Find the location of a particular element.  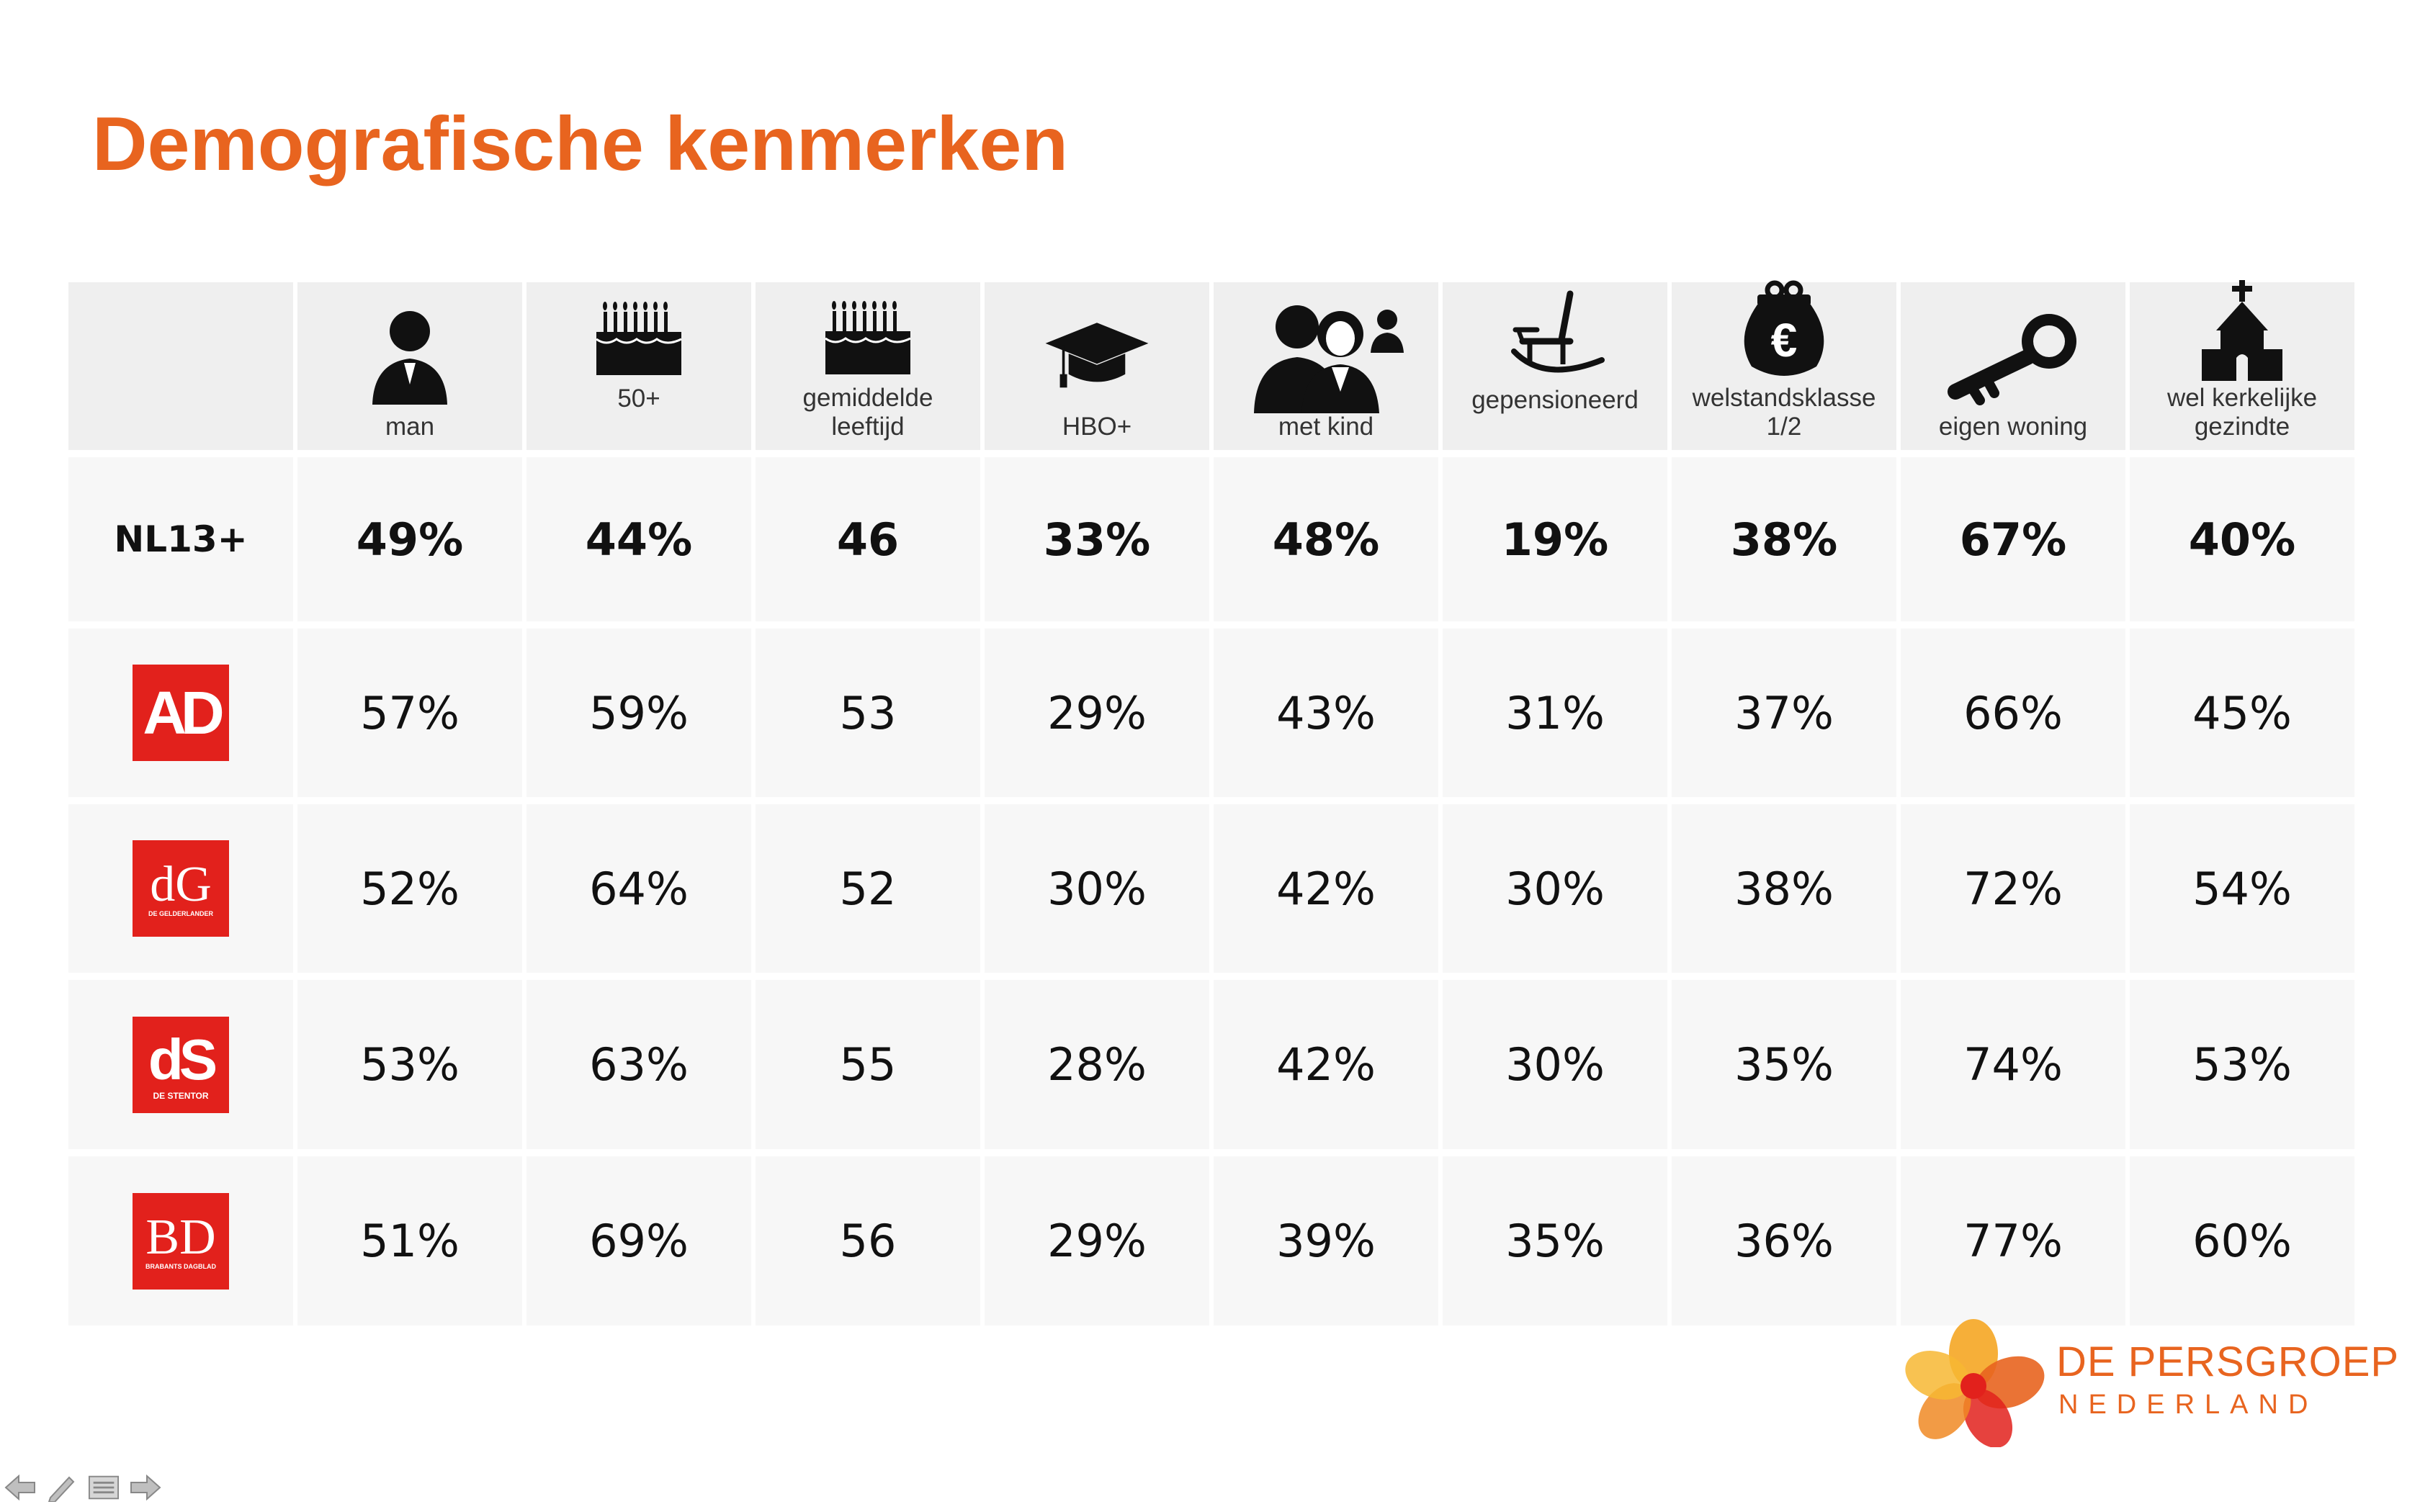

data-cell: 54% is located at coordinates (2242, 888).